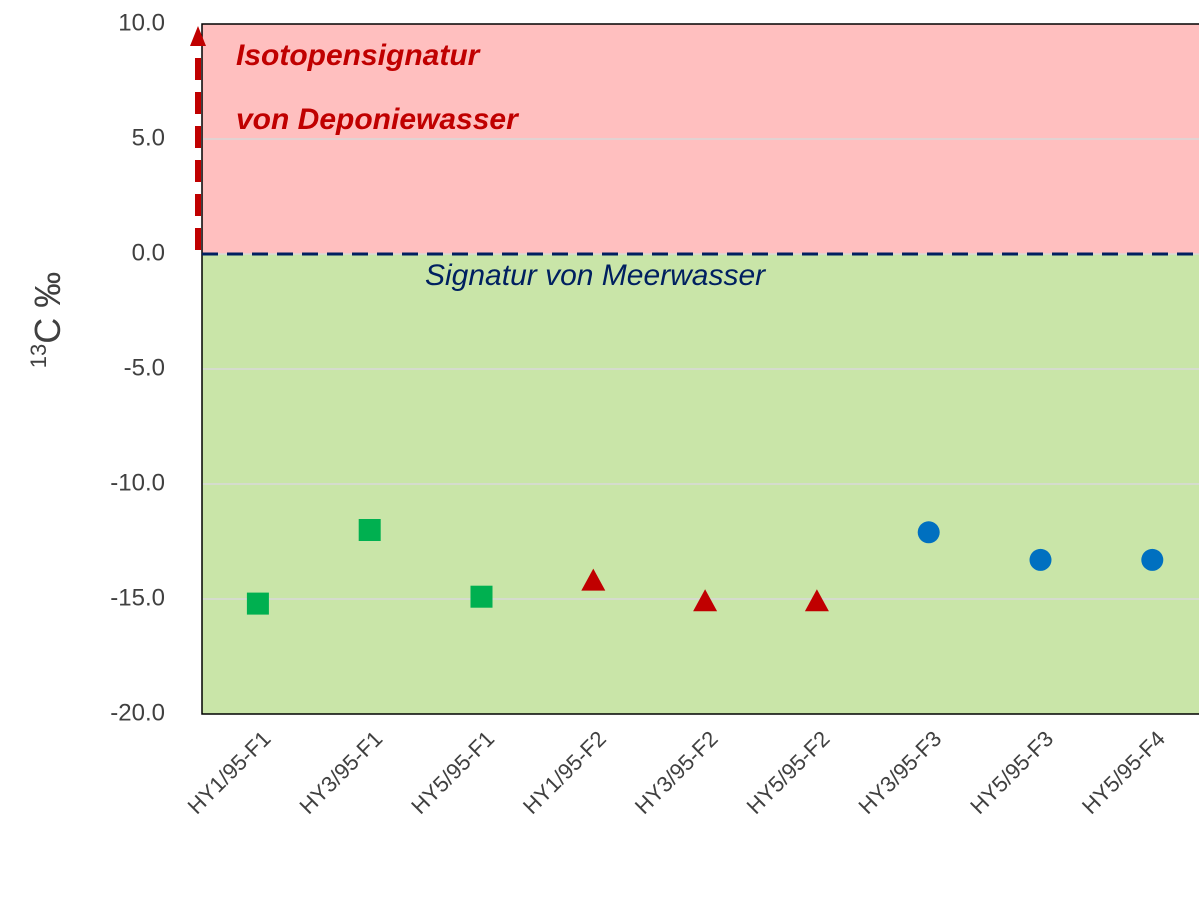  What do you see at coordinates (141, 22) in the screenshot?
I see `y-tick-label: 10.0` at bounding box center [141, 22].